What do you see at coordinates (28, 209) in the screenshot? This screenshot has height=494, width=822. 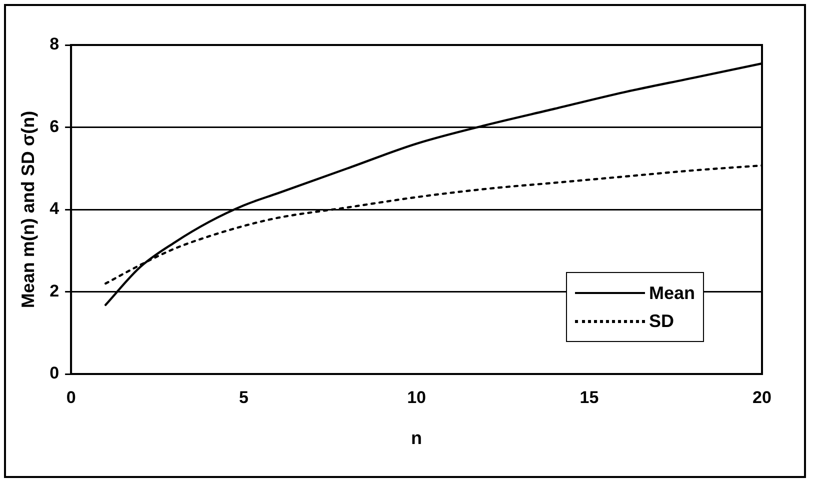 I see `y-axis-title: Mean m(n) and SD σ(n)` at bounding box center [28, 209].